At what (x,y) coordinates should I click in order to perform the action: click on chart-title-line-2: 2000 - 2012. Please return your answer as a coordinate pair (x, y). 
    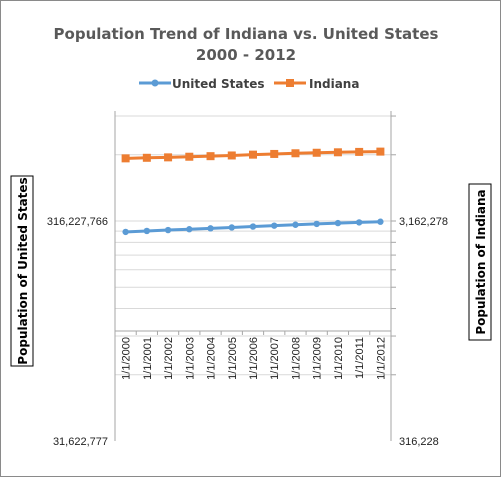
    Looking at the image, I should click on (246, 55).